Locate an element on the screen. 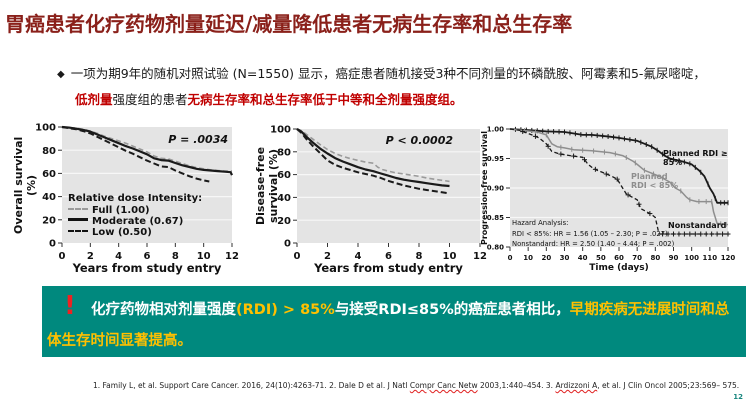 The height and width of the screenshot is (402, 746). svg-text: 50 is located at coordinates (601, 258).